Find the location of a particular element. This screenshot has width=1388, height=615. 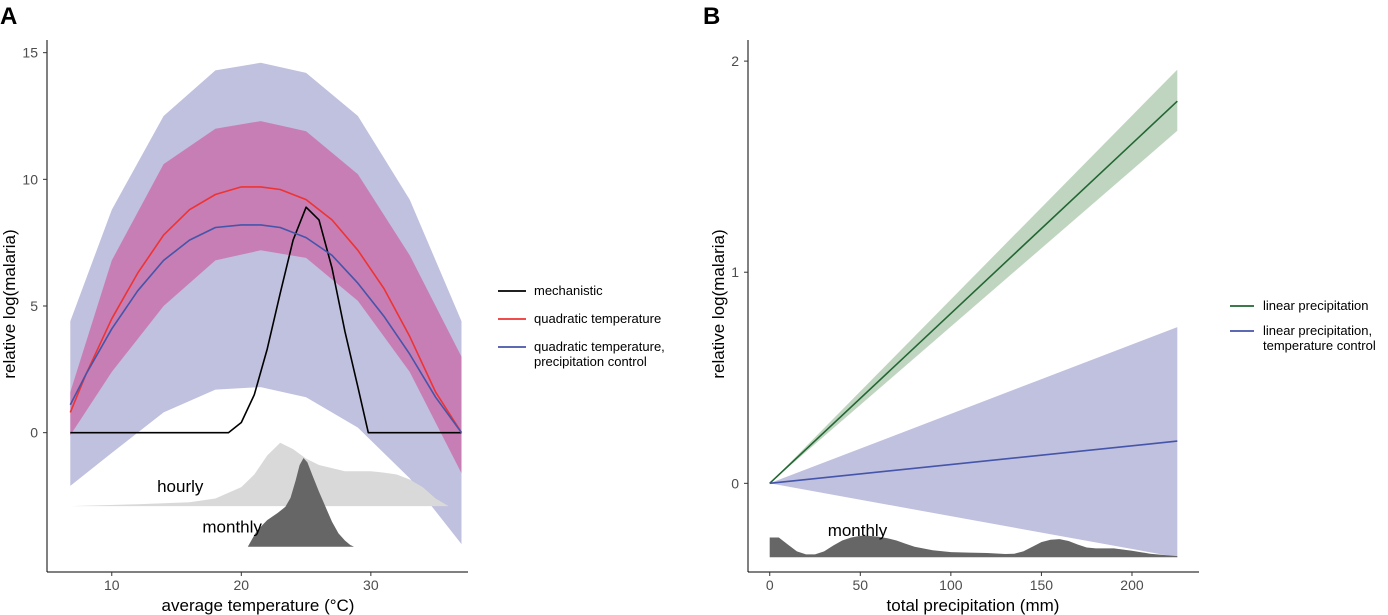

density-hourly is located at coordinates (259, 474).